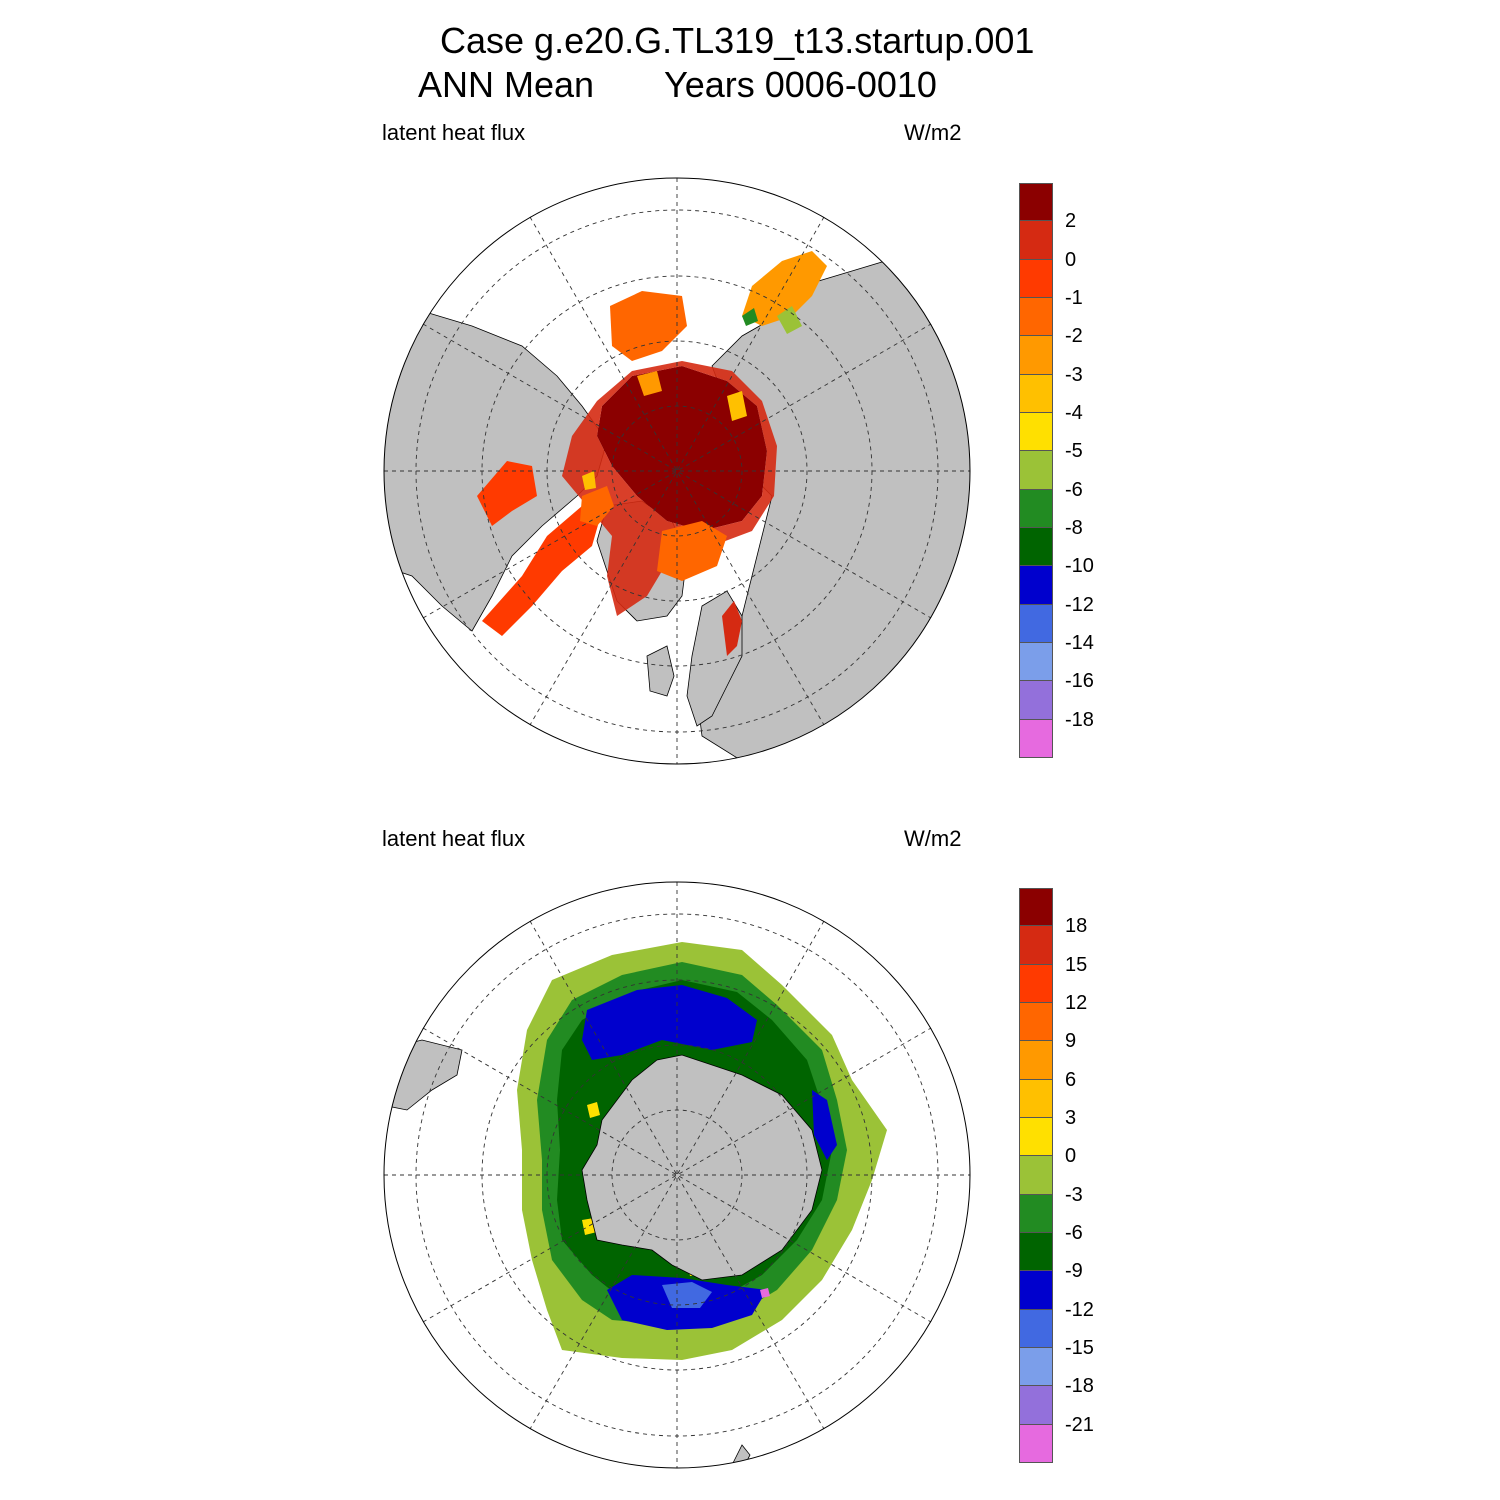  I want to click on flux-okhotsk-low, so click(789, 320).